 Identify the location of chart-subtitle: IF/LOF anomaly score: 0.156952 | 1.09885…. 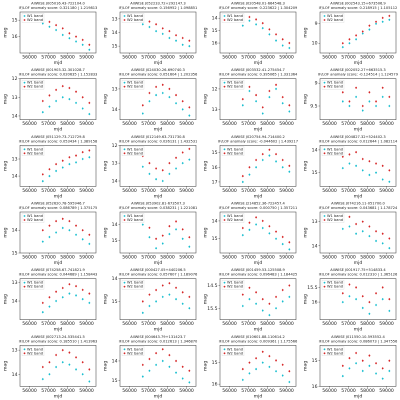
(158, 8).